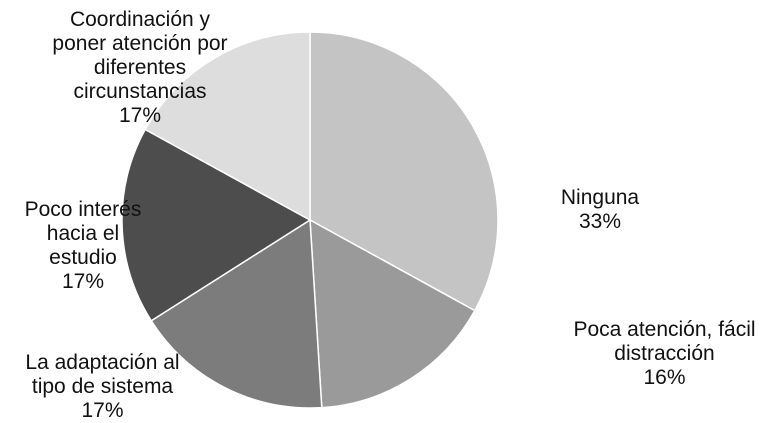 This screenshot has width=774, height=423. What do you see at coordinates (600, 197) in the screenshot?
I see `slice-label-name: Ninguna` at bounding box center [600, 197].